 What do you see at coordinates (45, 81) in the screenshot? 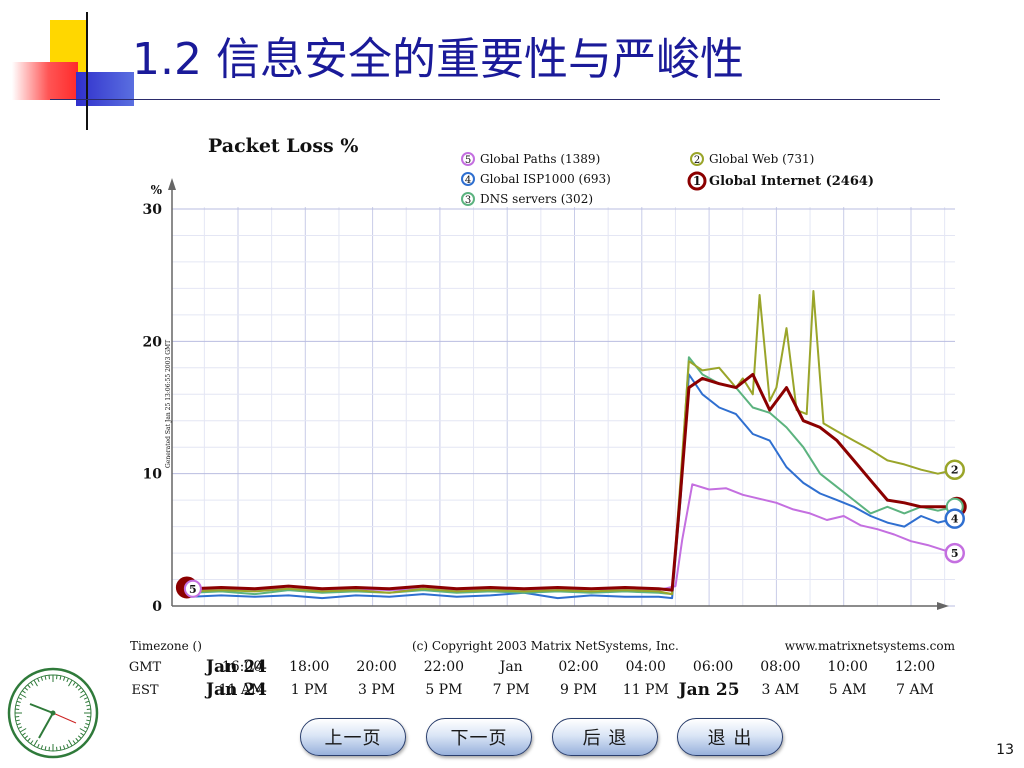
I see `decor-red-square` at bounding box center [45, 81].